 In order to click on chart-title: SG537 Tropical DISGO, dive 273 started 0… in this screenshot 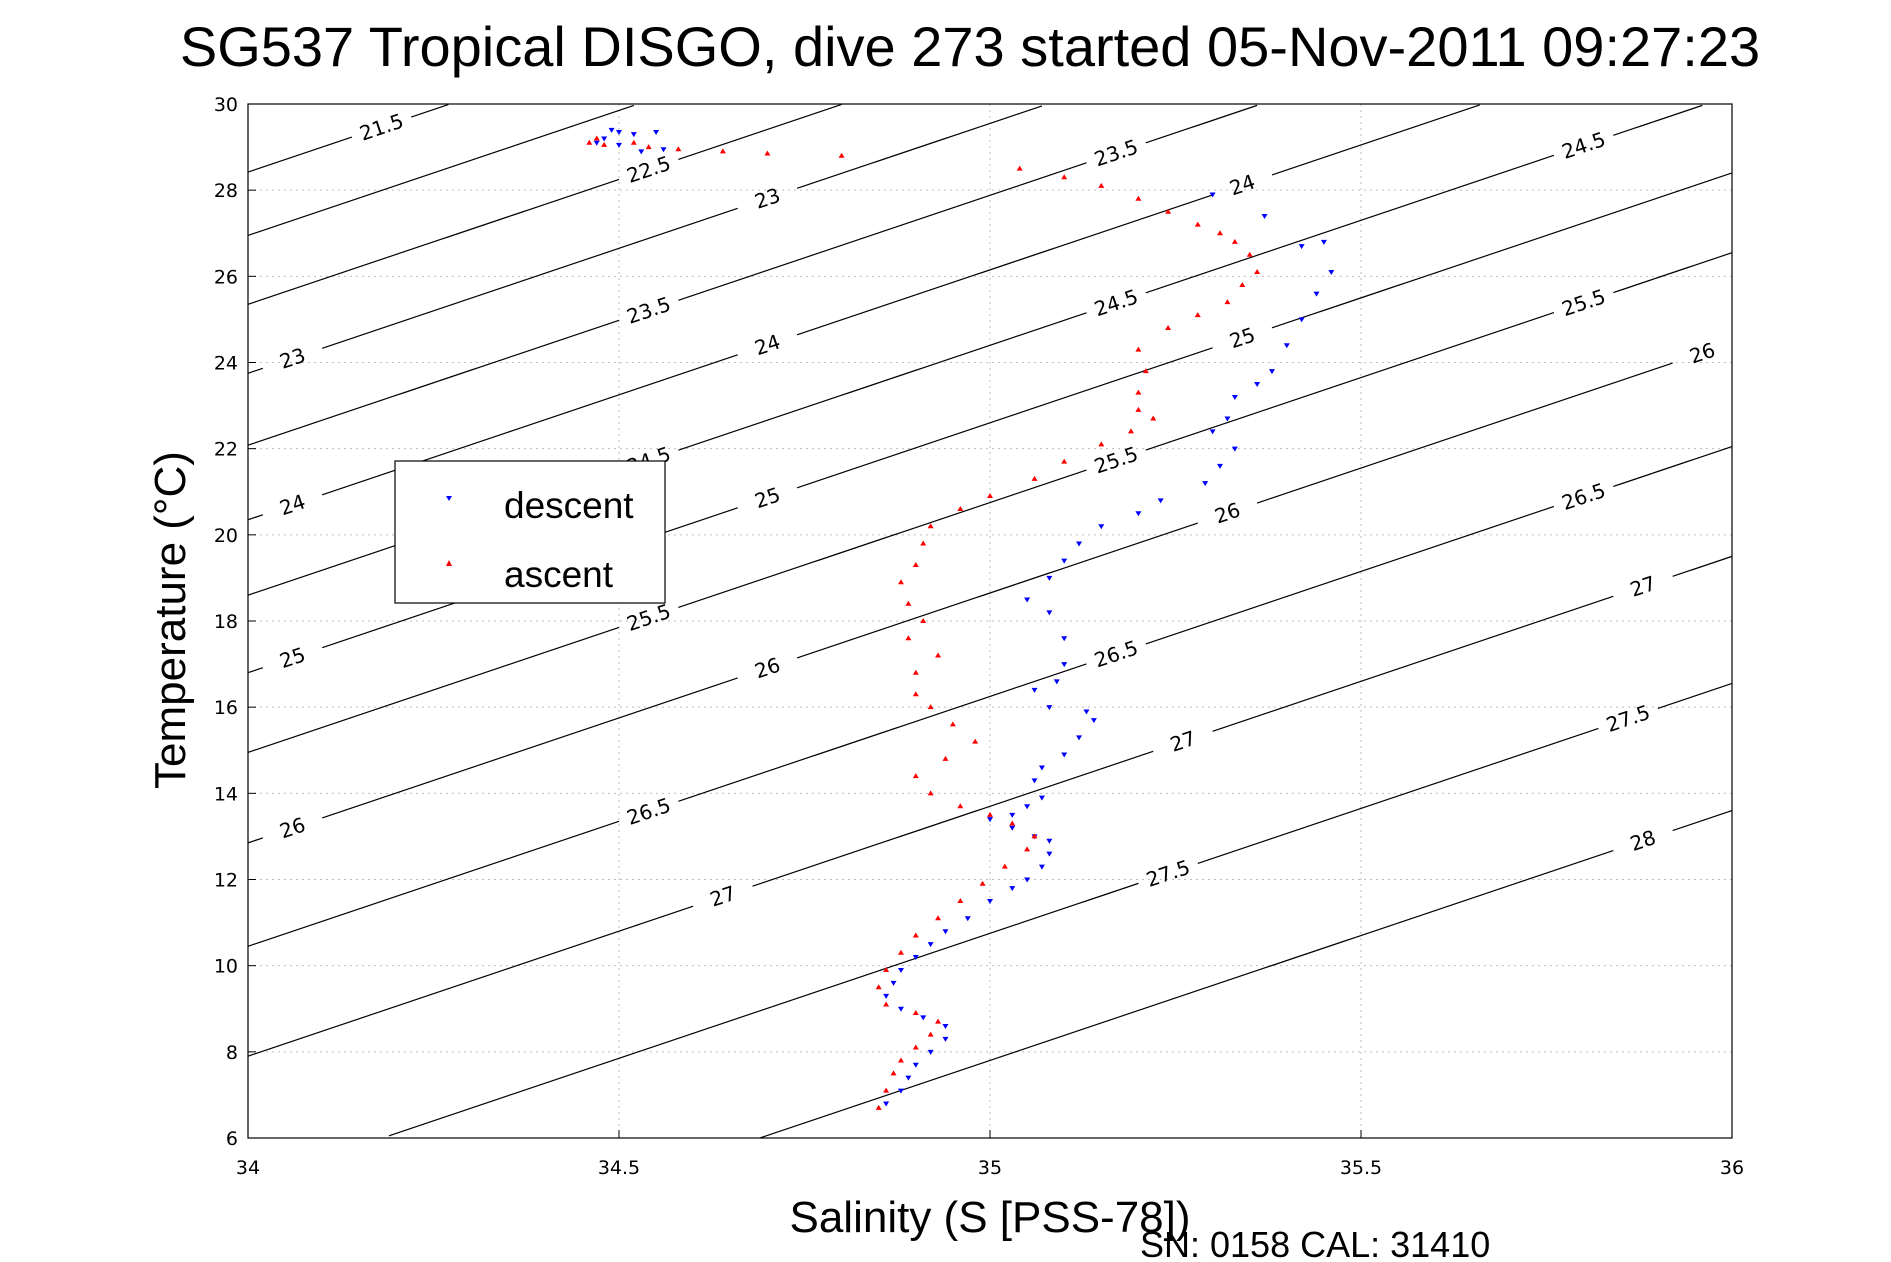, I will do `click(970, 46)`.